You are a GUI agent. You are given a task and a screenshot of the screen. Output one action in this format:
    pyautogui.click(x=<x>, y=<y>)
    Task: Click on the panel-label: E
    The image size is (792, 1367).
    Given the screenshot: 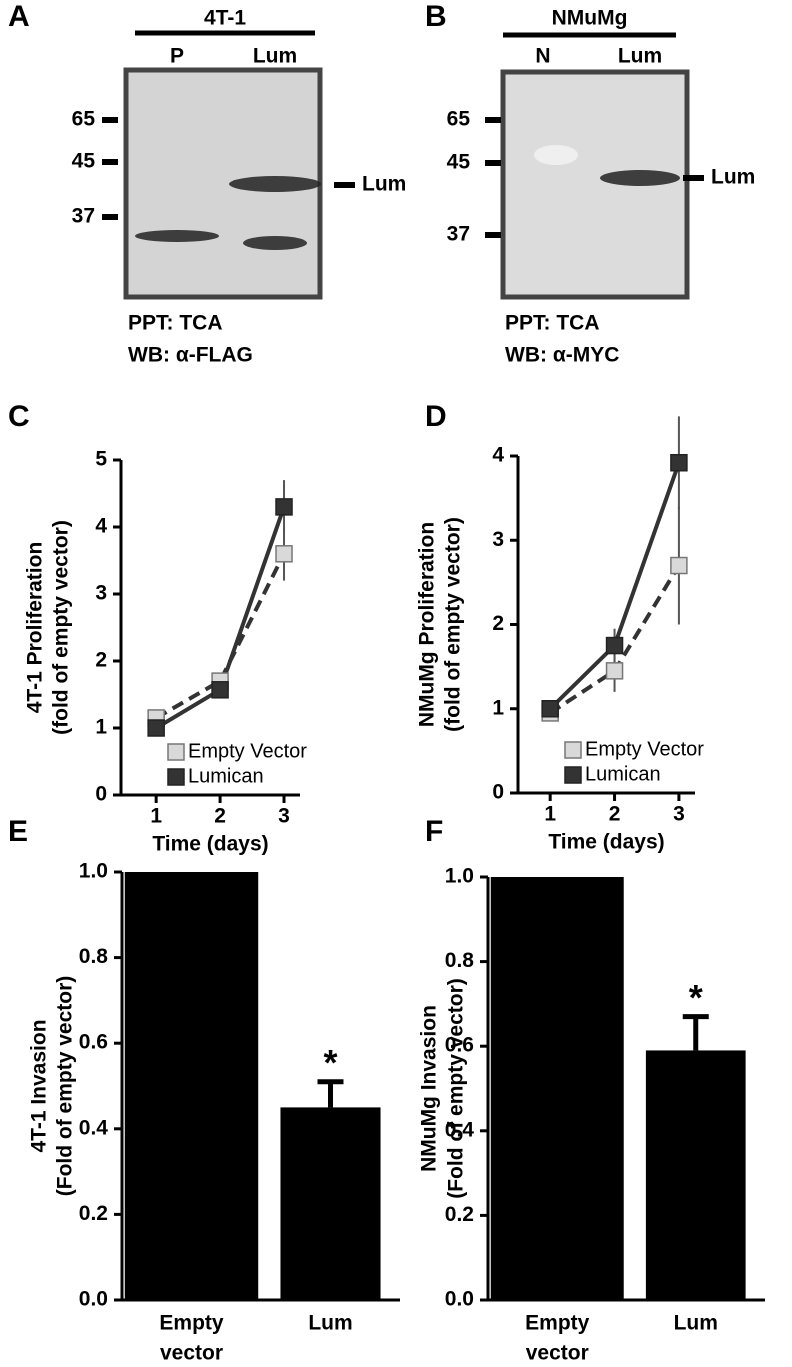 What is the action you would take?
    pyautogui.click(x=18, y=831)
    